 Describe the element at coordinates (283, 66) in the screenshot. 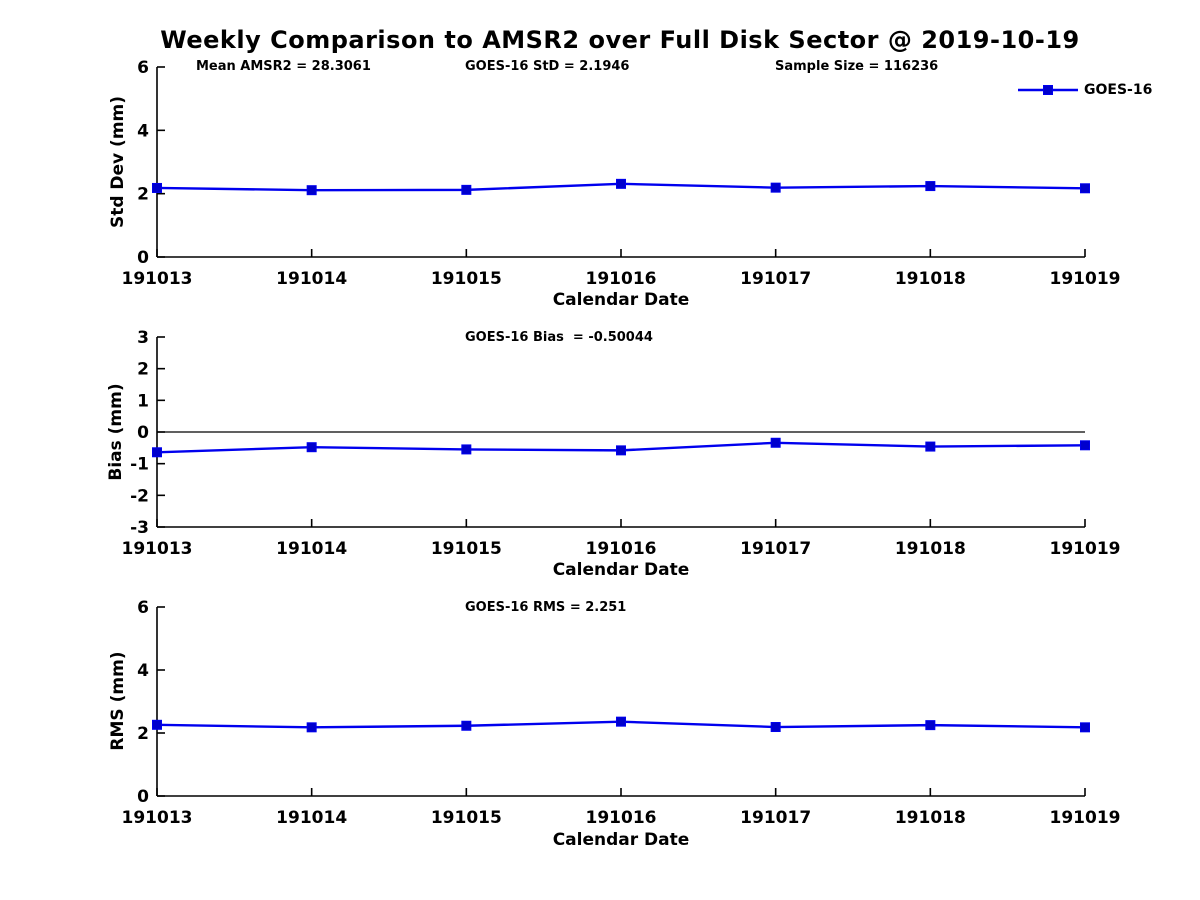

I see `annotation-mean-amsr2: Mean AMSR2 = 28.3061` at that location.